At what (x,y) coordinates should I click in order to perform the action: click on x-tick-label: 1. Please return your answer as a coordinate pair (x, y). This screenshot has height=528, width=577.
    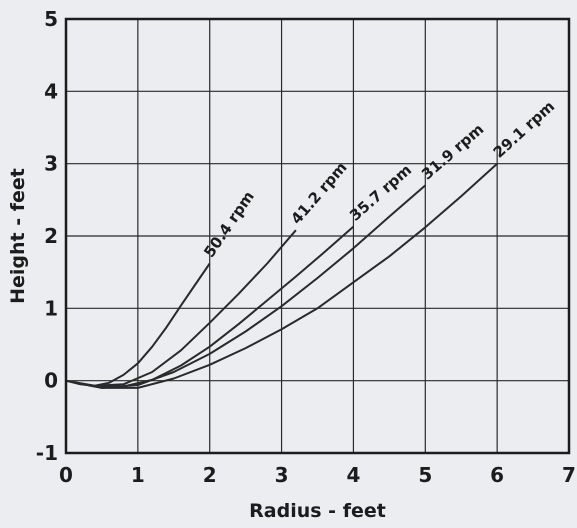
    Looking at the image, I should click on (138, 475).